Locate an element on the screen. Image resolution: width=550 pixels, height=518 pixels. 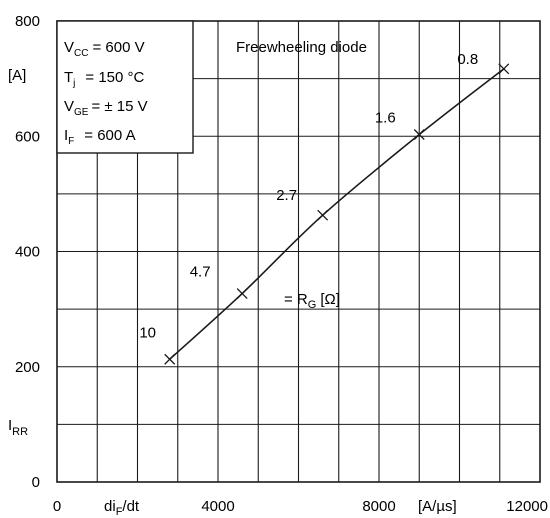
x-tick-label: 8000 is located at coordinates (378, 506).